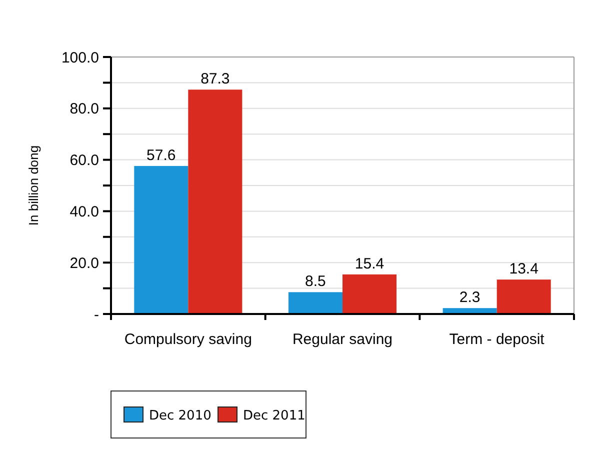  Describe the element at coordinates (342, 339) in the screenshot. I see `x-tick-label: Regular saving` at that location.